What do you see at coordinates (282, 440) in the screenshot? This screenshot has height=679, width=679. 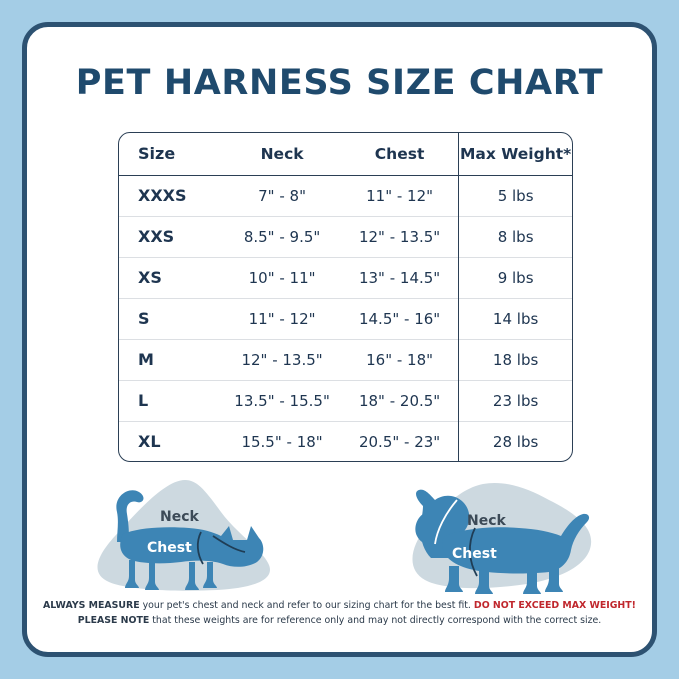 I see `cell-neck: 15.5" - 18"` at bounding box center [282, 440].